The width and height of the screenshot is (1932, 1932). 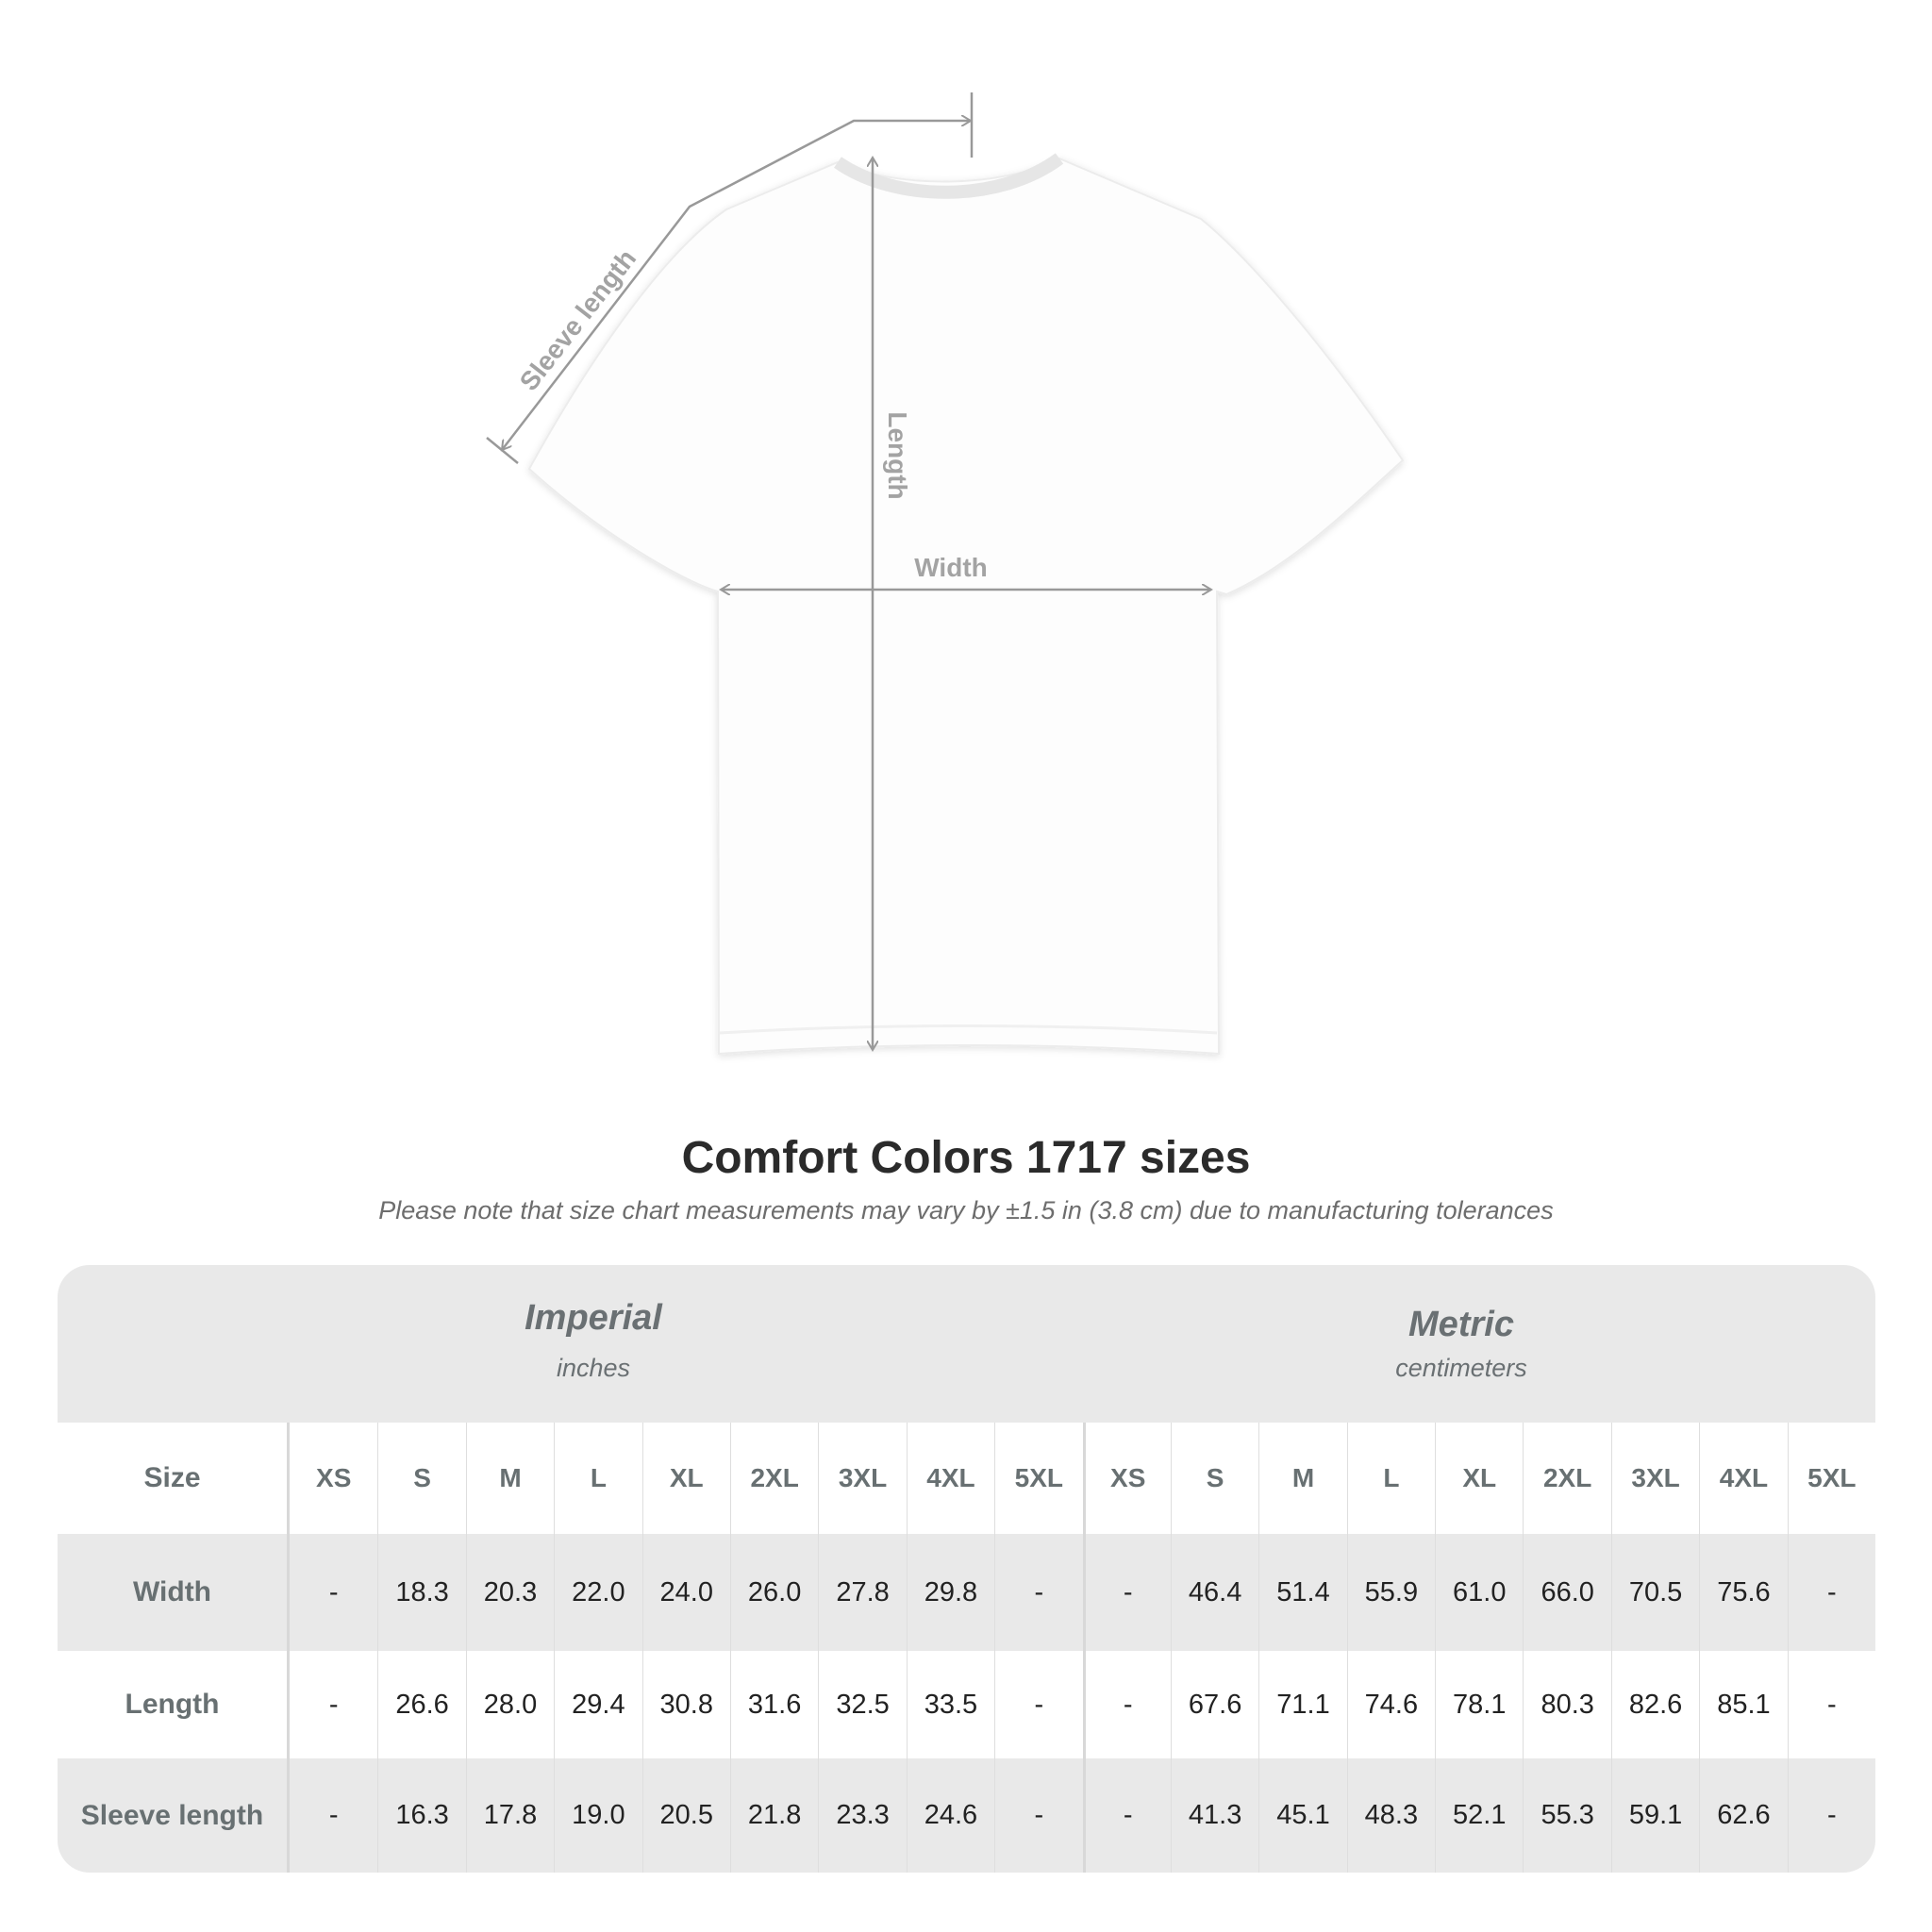 What do you see at coordinates (1831, 1478) in the screenshot?
I see `metric-size-header: 5XL` at bounding box center [1831, 1478].